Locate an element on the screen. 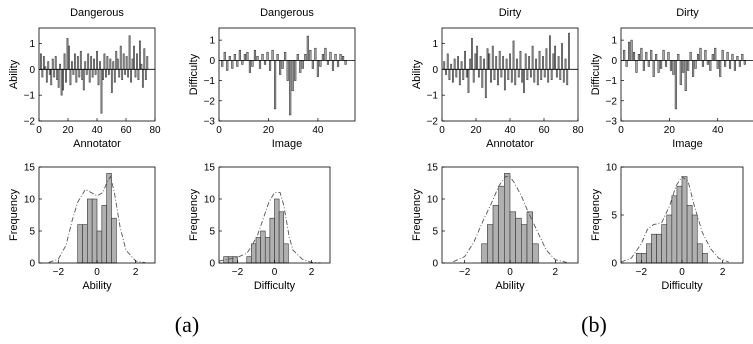 Image resolution: width=753 pixels, height=344 pixels. x-axis-label: Ability is located at coordinates (510, 286).